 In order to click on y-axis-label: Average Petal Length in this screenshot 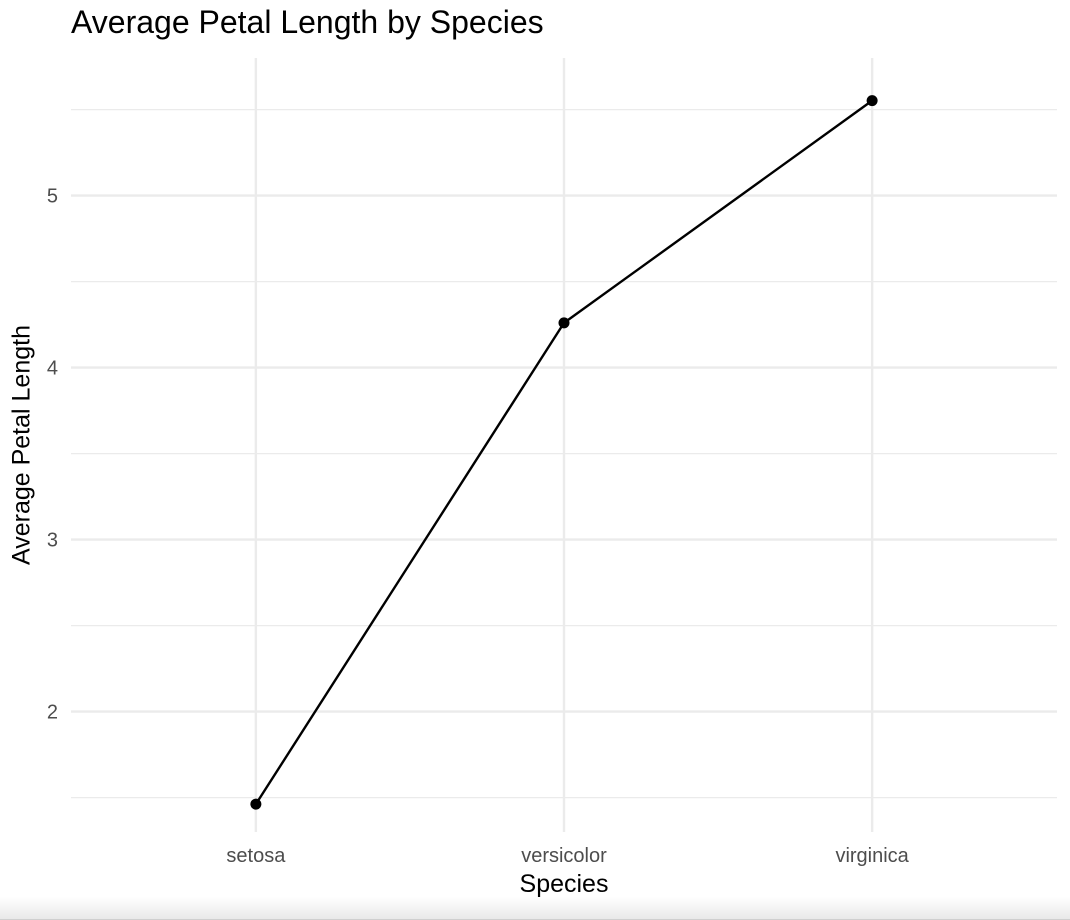, I will do `click(21, 445)`.